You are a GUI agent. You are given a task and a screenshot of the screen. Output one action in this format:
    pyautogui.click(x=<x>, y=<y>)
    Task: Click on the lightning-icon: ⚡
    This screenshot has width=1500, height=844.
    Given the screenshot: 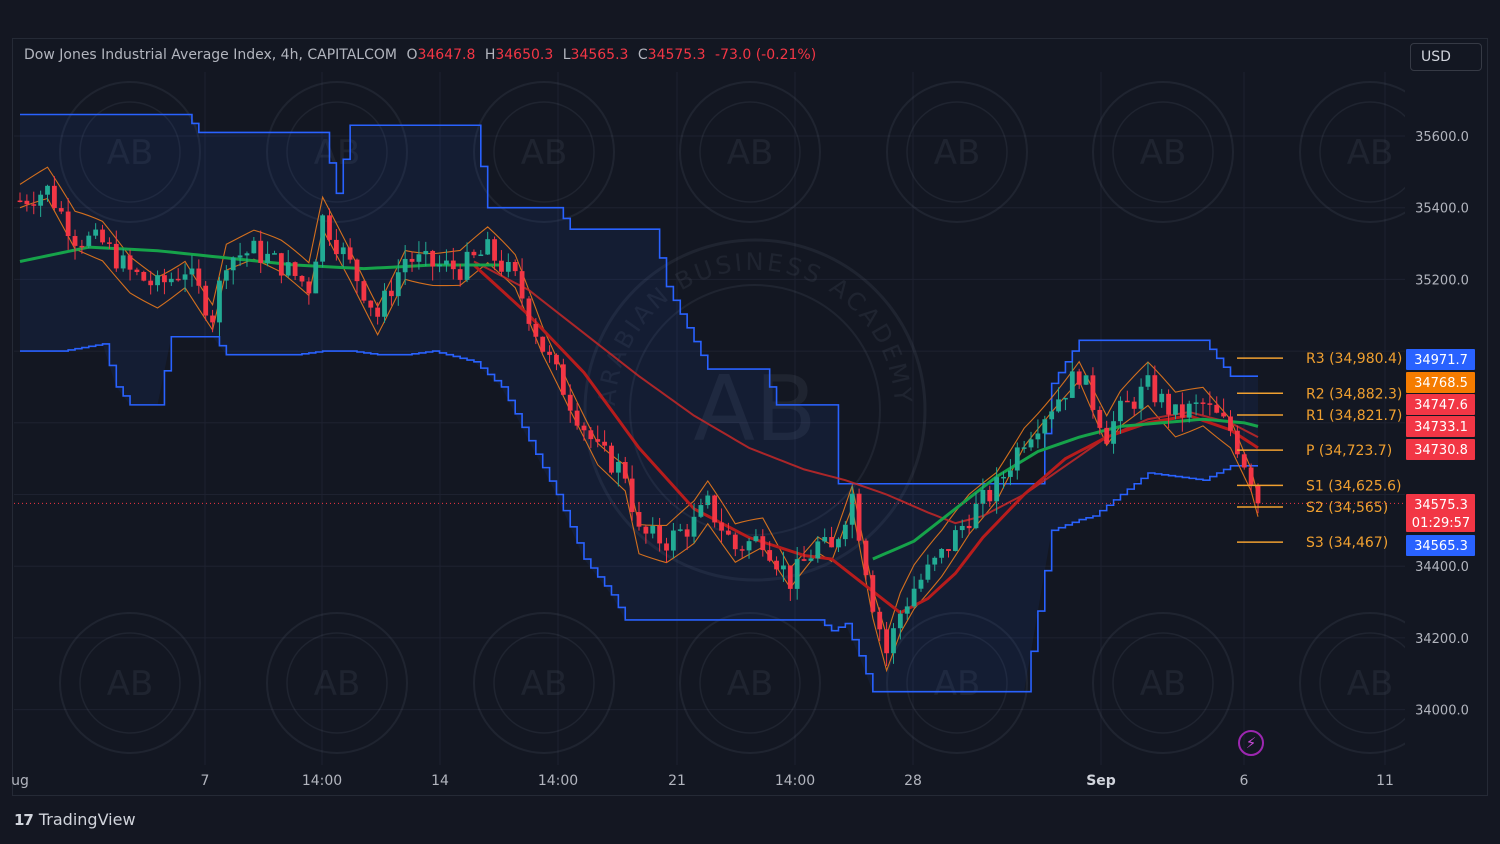 What is the action you would take?
    pyautogui.click(x=1251, y=743)
    